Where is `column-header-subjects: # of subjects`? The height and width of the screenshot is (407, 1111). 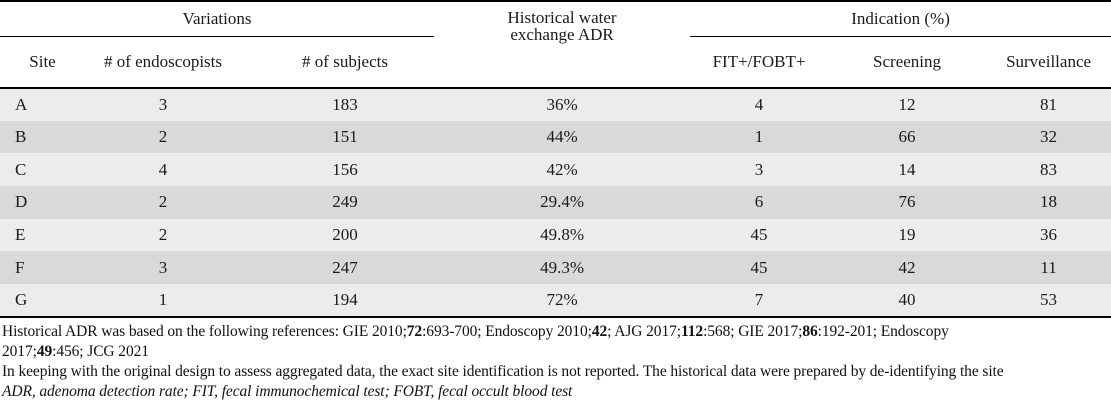 column-header-subjects: # of subjects is located at coordinates (345, 62).